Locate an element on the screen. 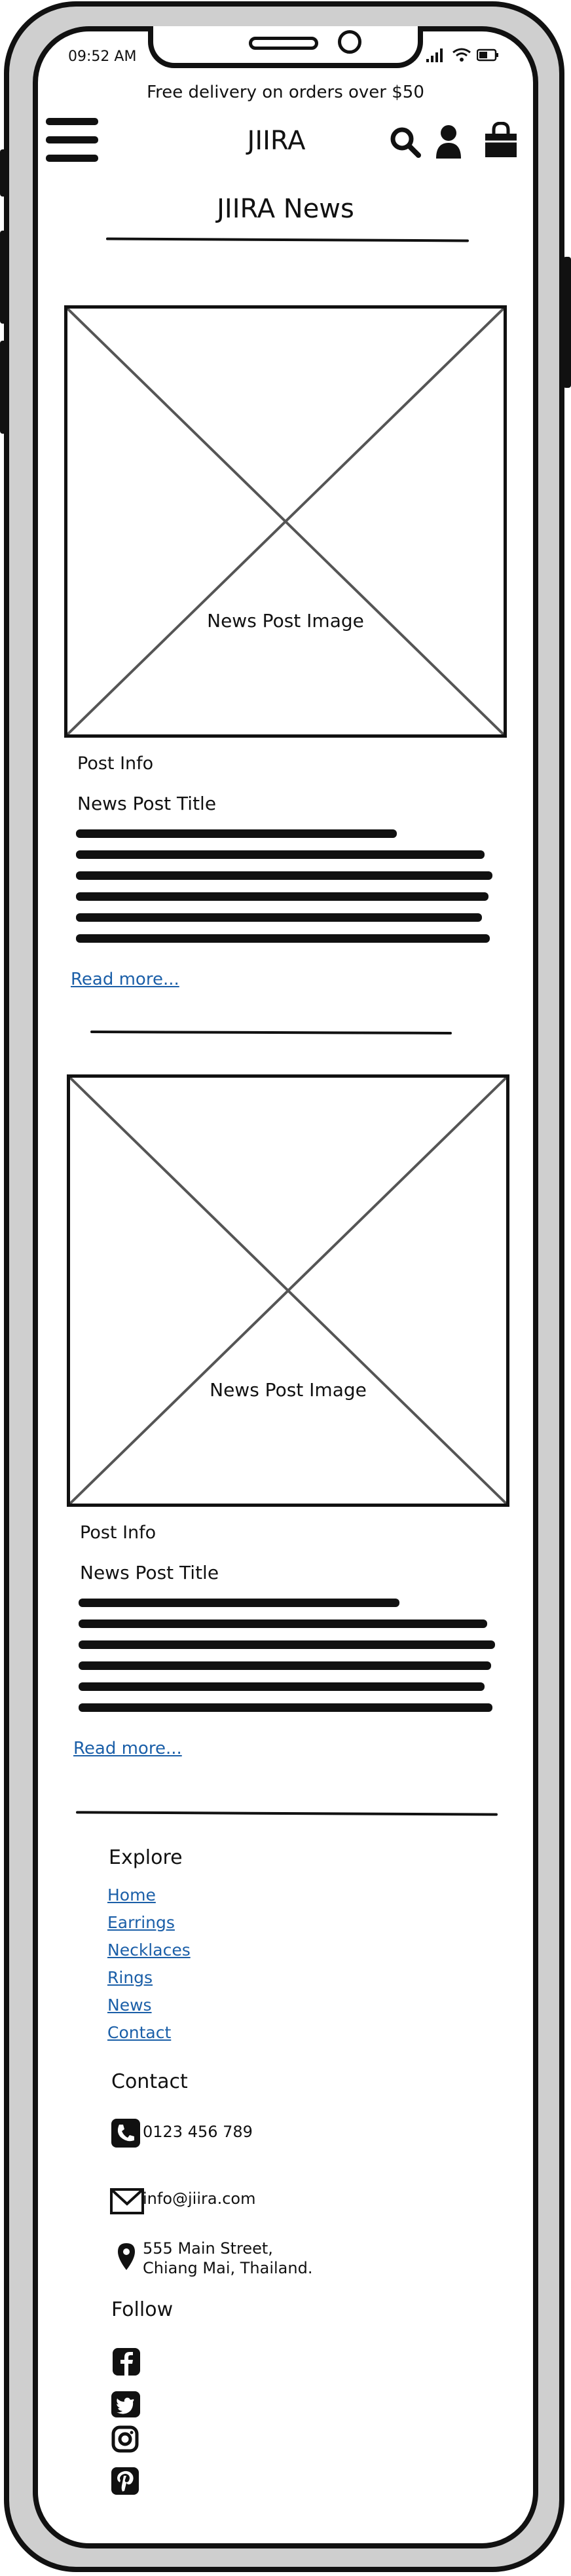 The image size is (571, 2576). footer-link-rings: Rings is located at coordinates (130, 1978).